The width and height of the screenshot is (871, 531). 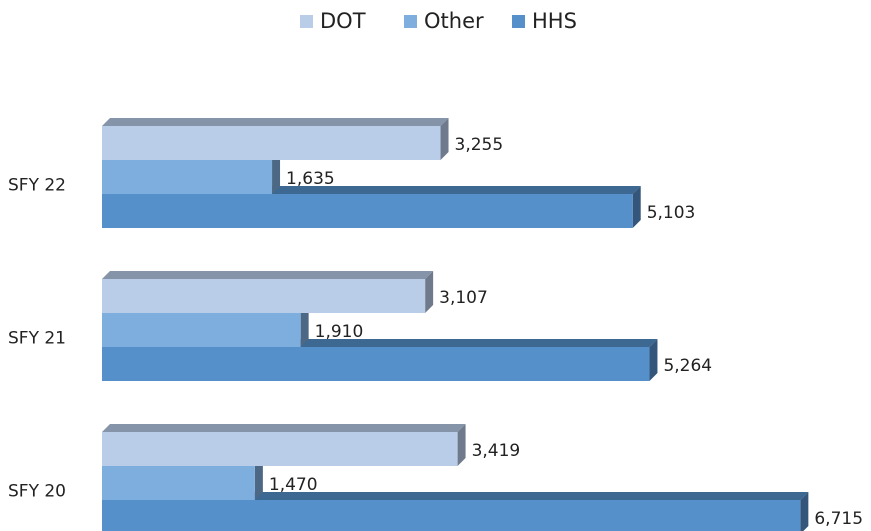 What do you see at coordinates (479, 145) in the screenshot?
I see `value-label: 3,255` at bounding box center [479, 145].